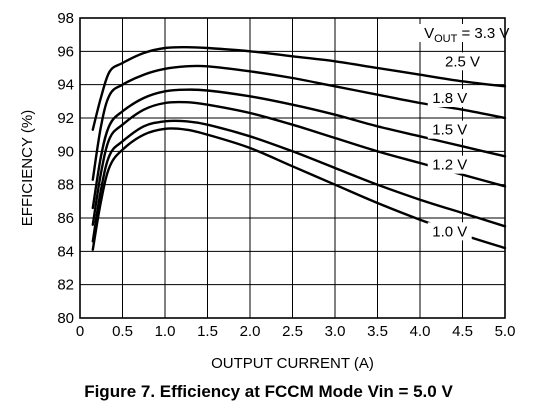  I want to click on x-tick-label: 1.0, so click(165, 331).